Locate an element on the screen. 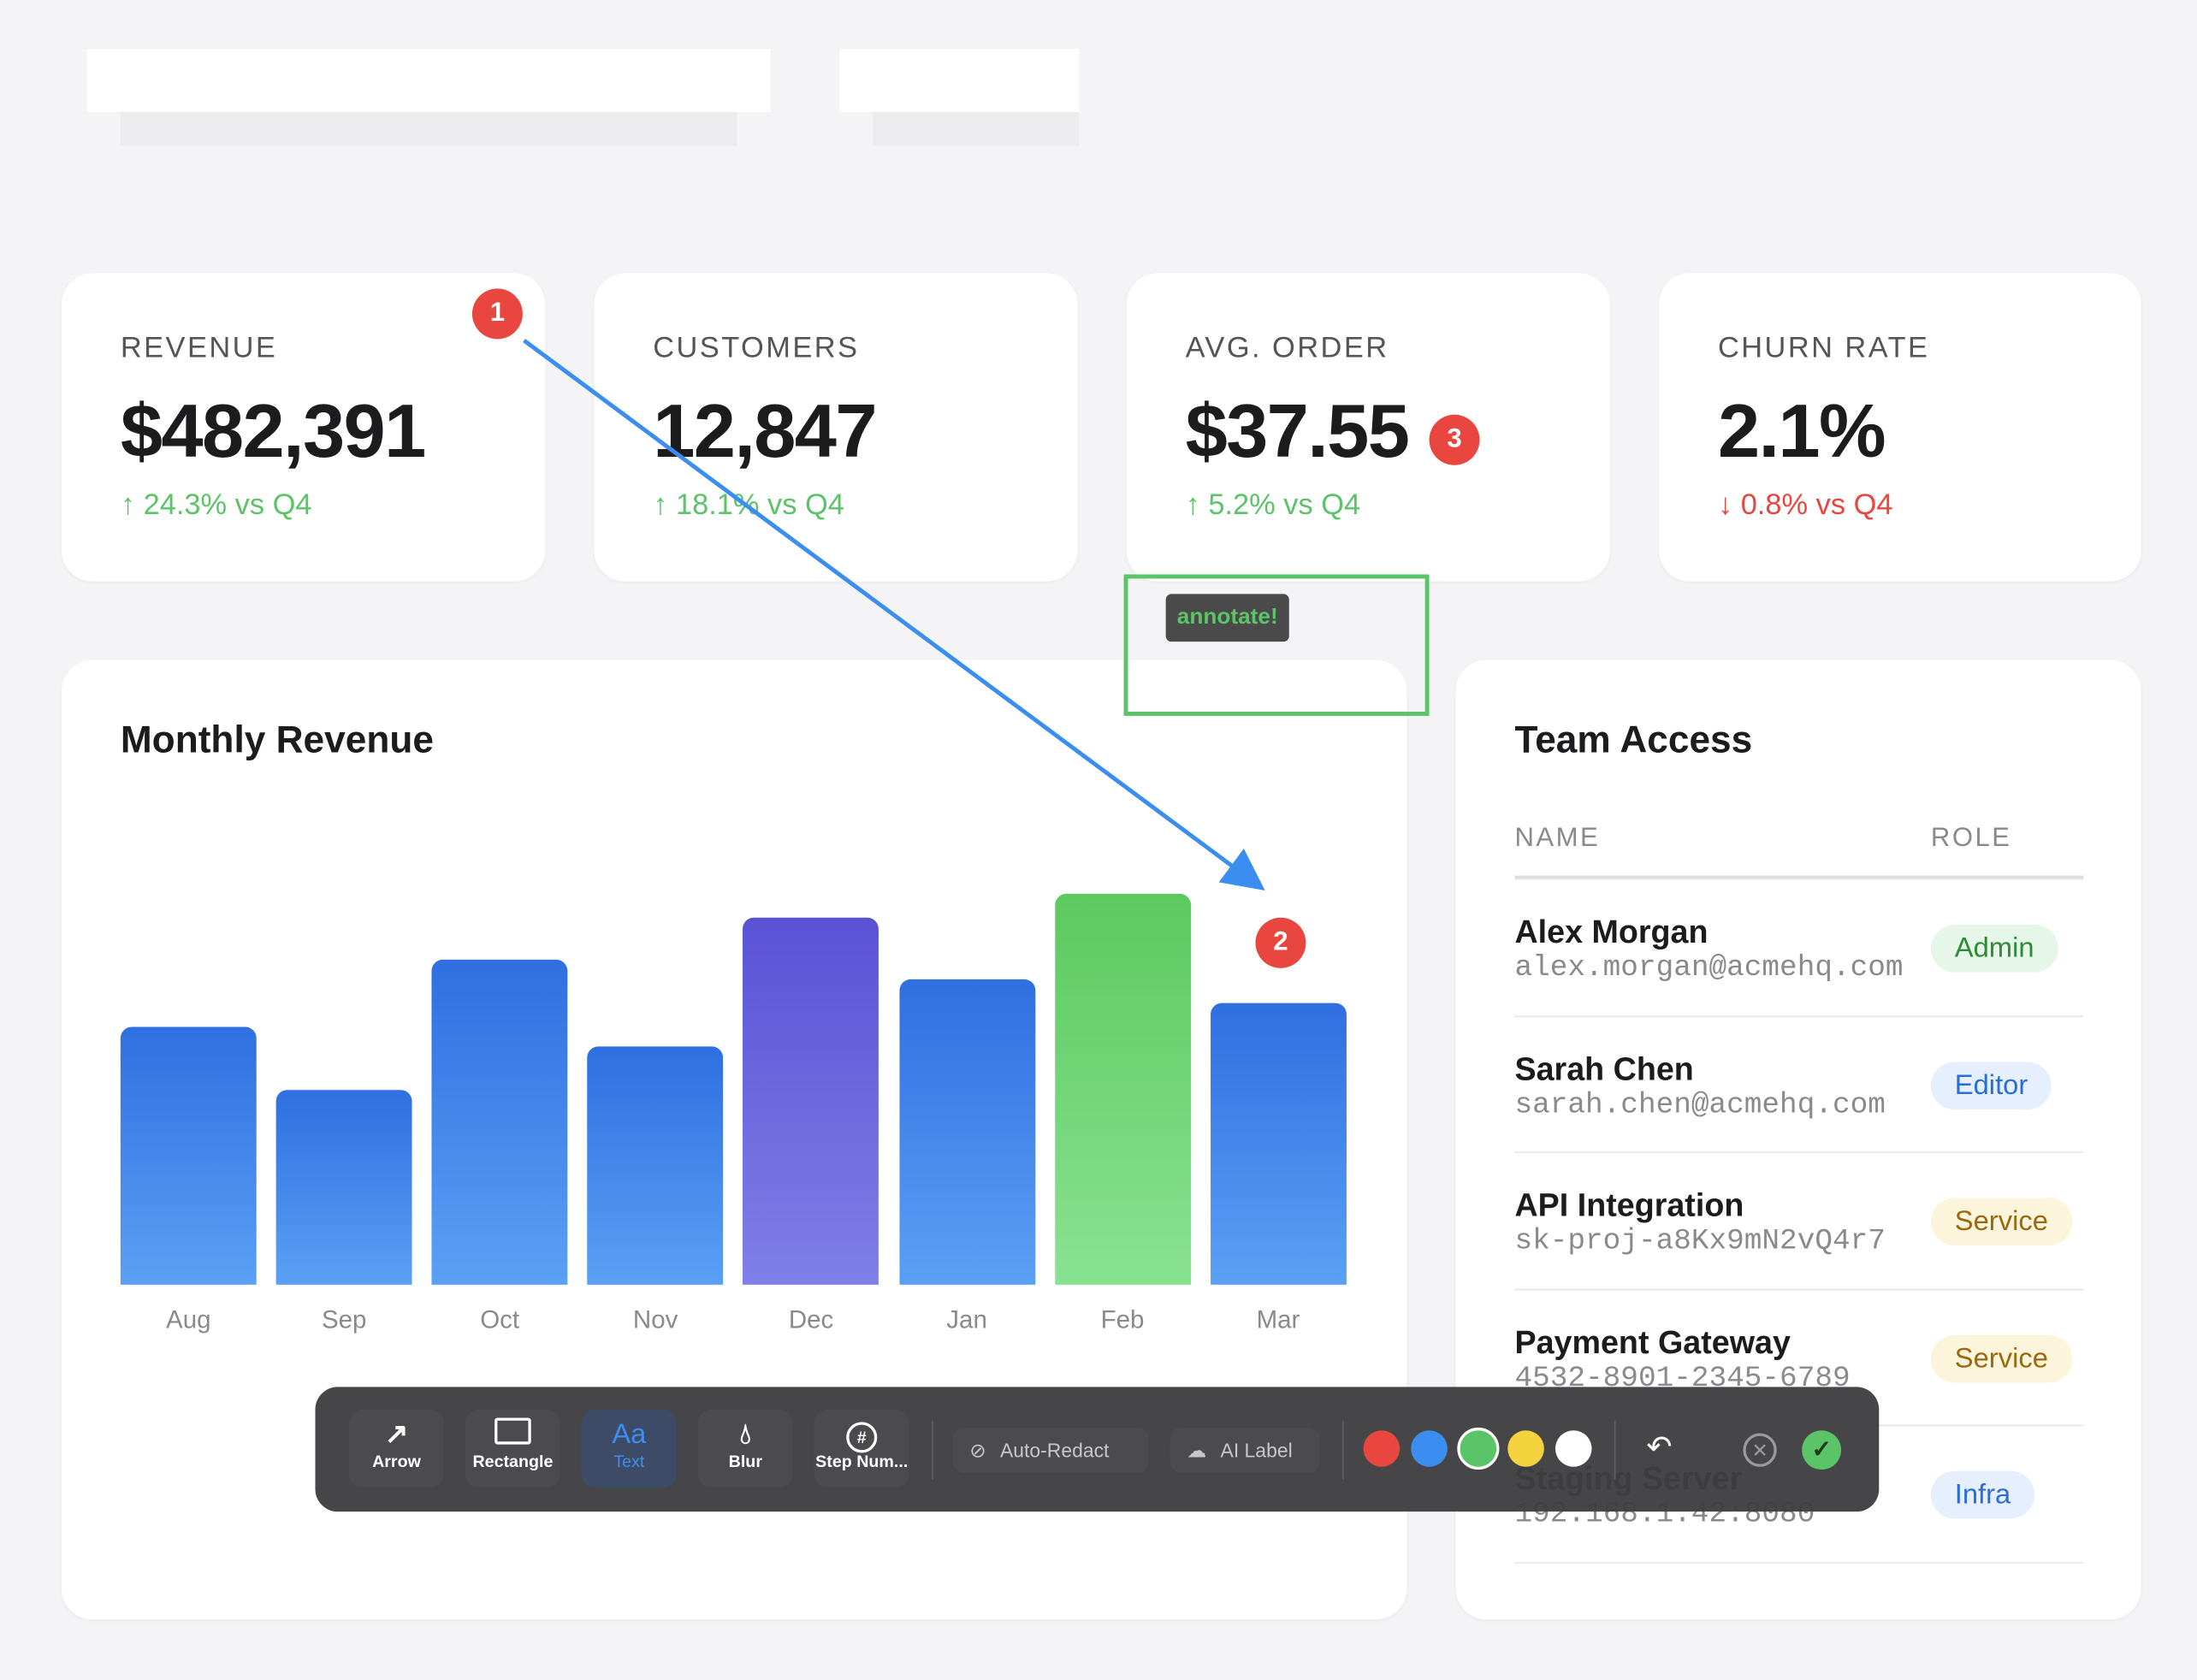 This screenshot has height=1680, width=2197. header-placeholder-shadow is located at coordinates (429, 129).